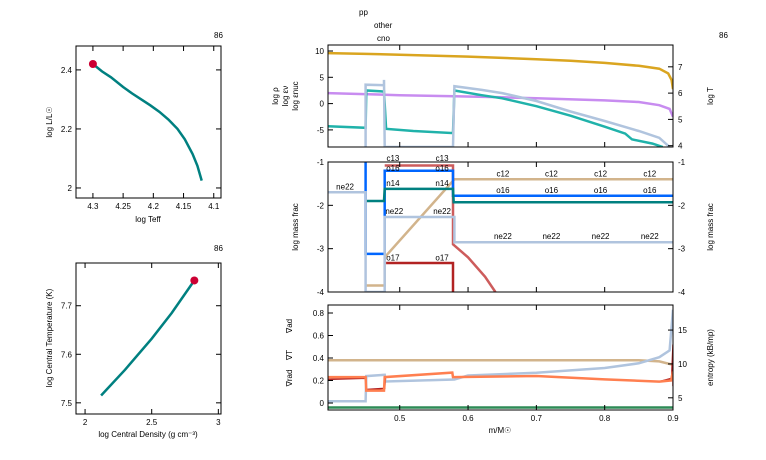  What do you see at coordinates (680, 67) in the screenshot?
I see `y2-tick-label: 7` at bounding box center [680, 67].